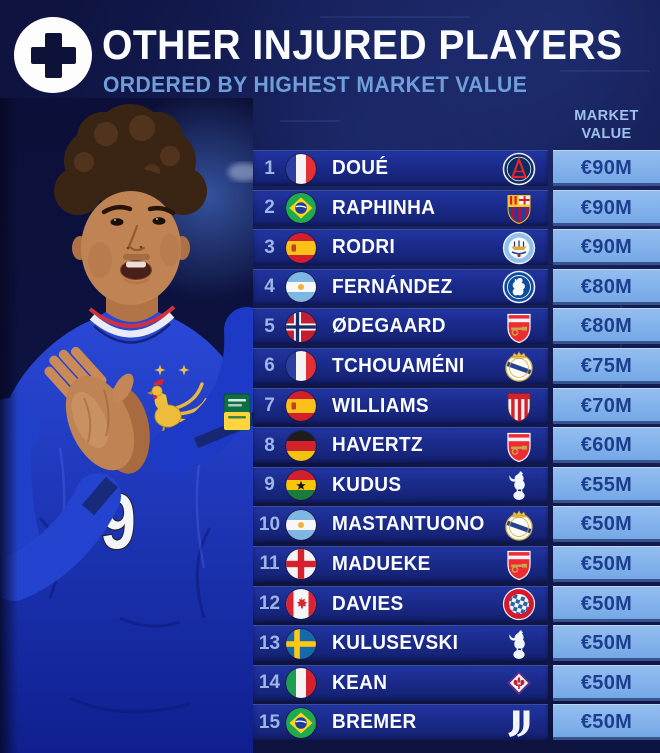 Image resolution: width=660 pixels, height=753 pixels. I want to click on row-rank: 15, so click(269, 722).